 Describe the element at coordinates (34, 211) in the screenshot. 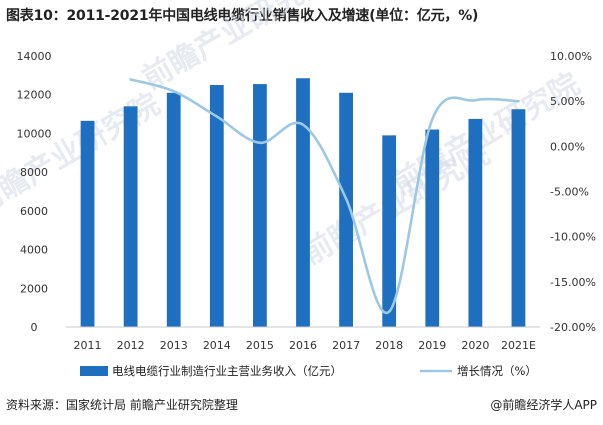

I see `left-tick-label: 6000` at that location.